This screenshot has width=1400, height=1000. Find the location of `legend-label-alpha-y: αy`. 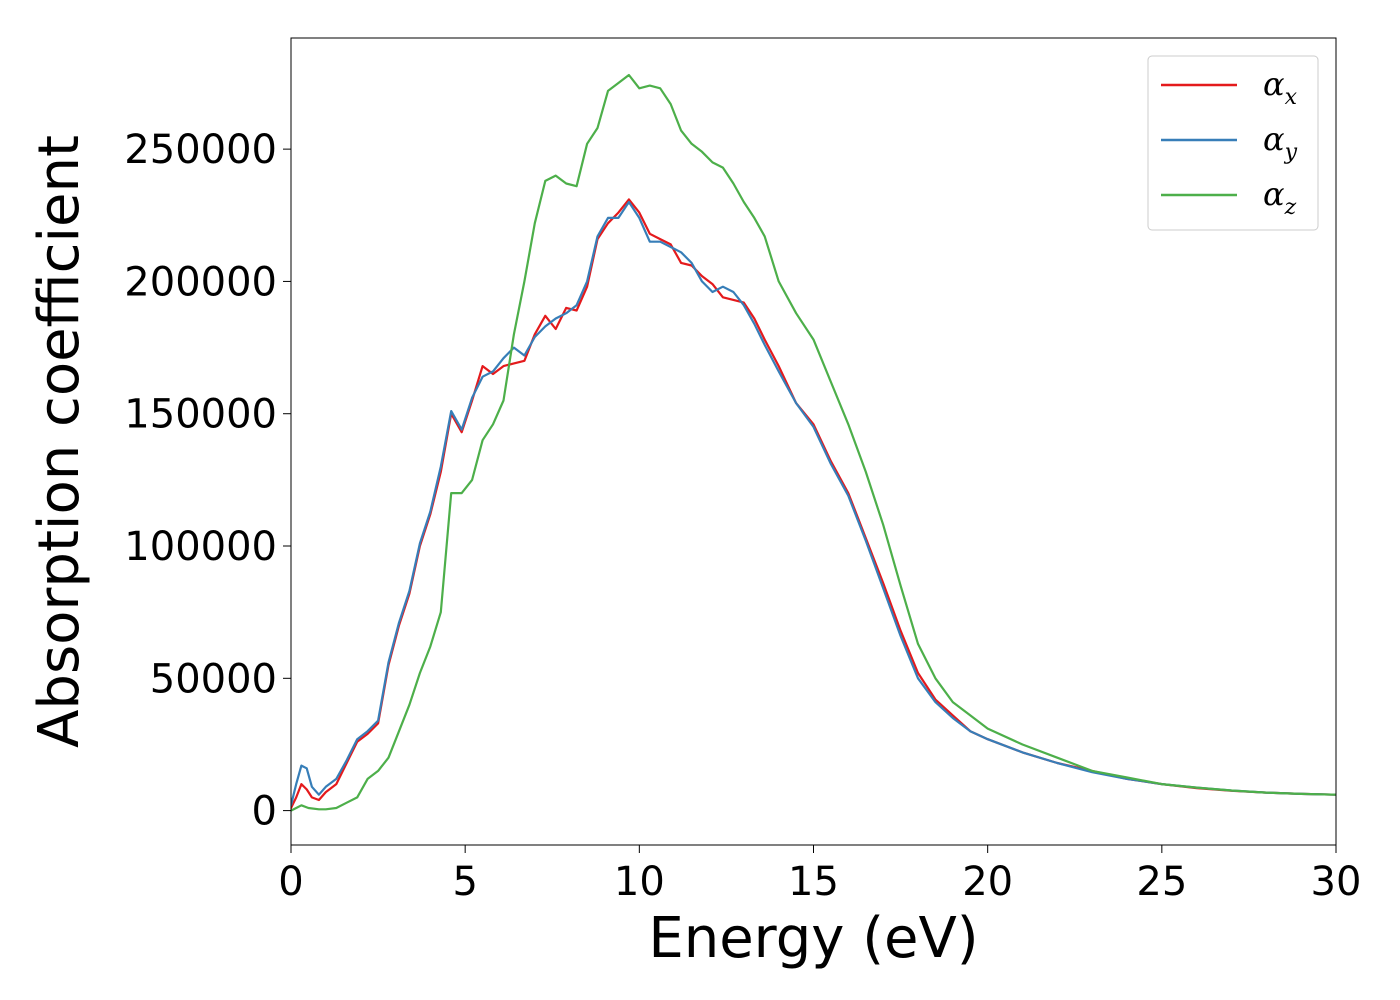

legend-label-alpha-y: αy is located at coordinates (1280, 142).